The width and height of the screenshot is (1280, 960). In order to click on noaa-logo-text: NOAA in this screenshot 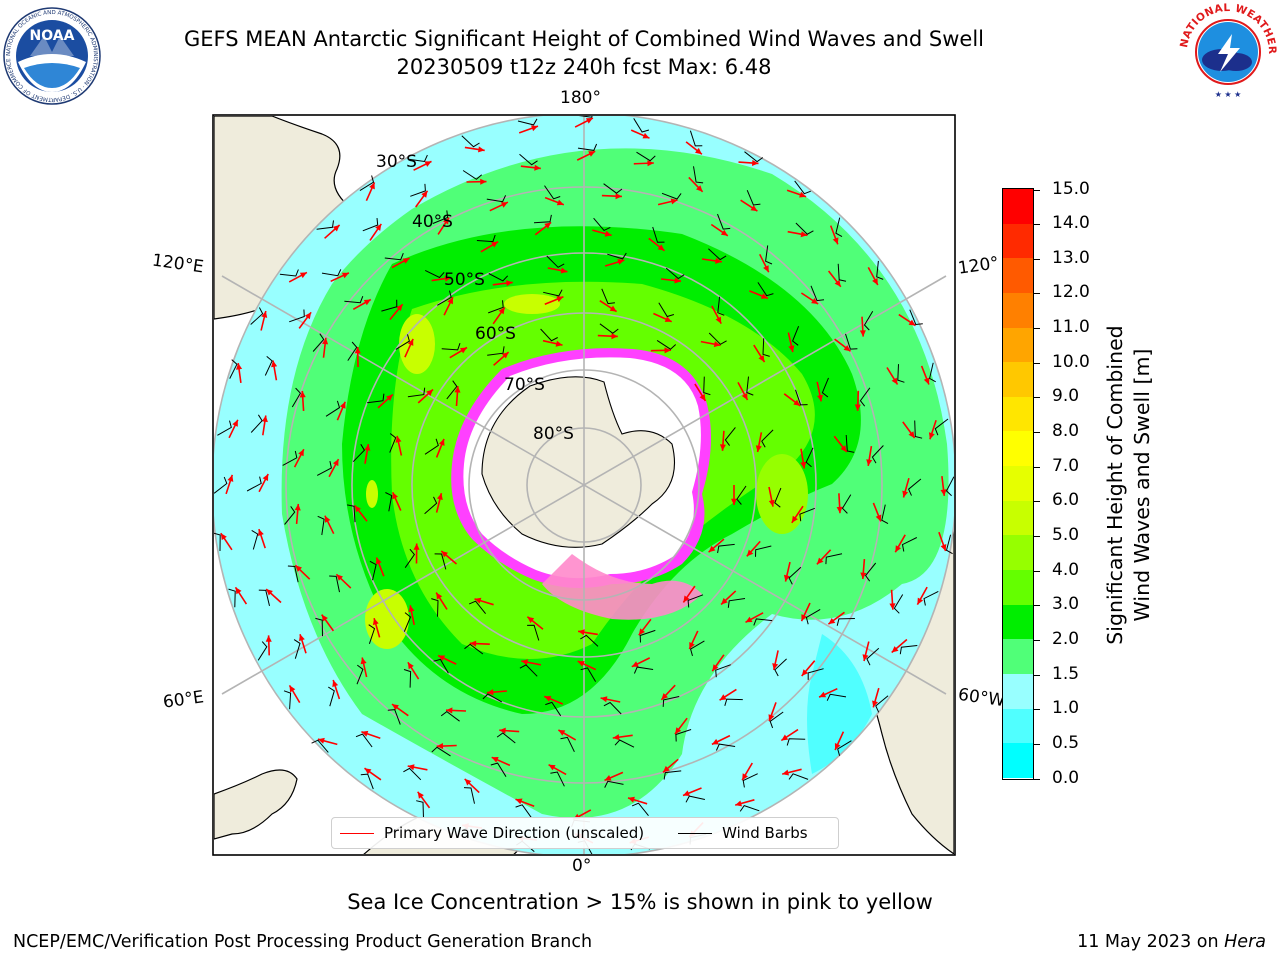, I will do `click(52, 36)`.